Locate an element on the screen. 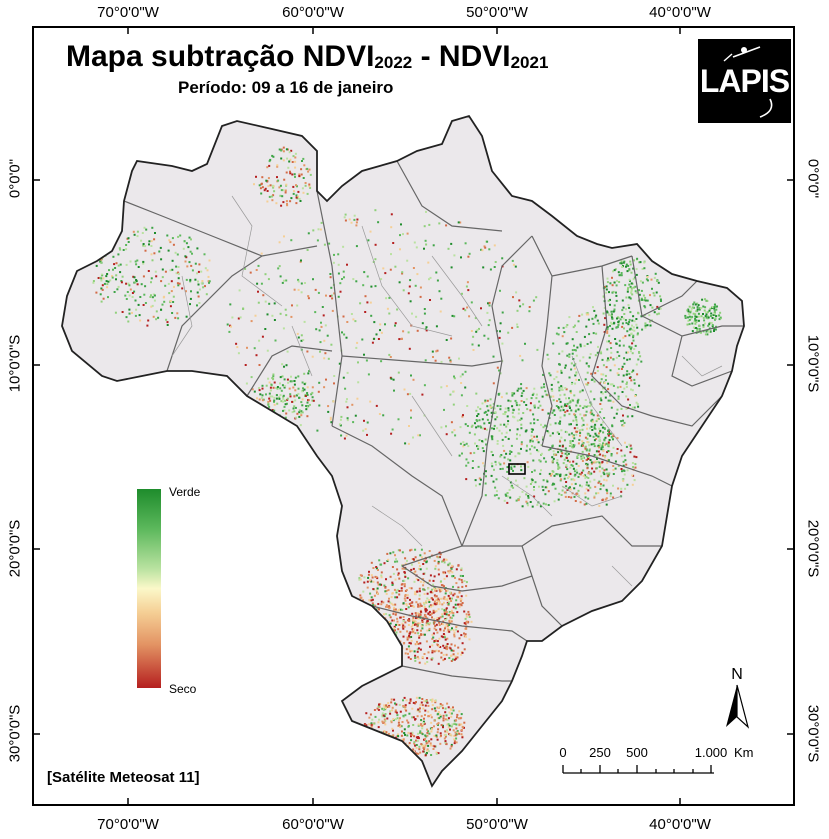 This screenshot has height=839, width=829. logo-text: LAPIS is located at coordinates (744, 81).